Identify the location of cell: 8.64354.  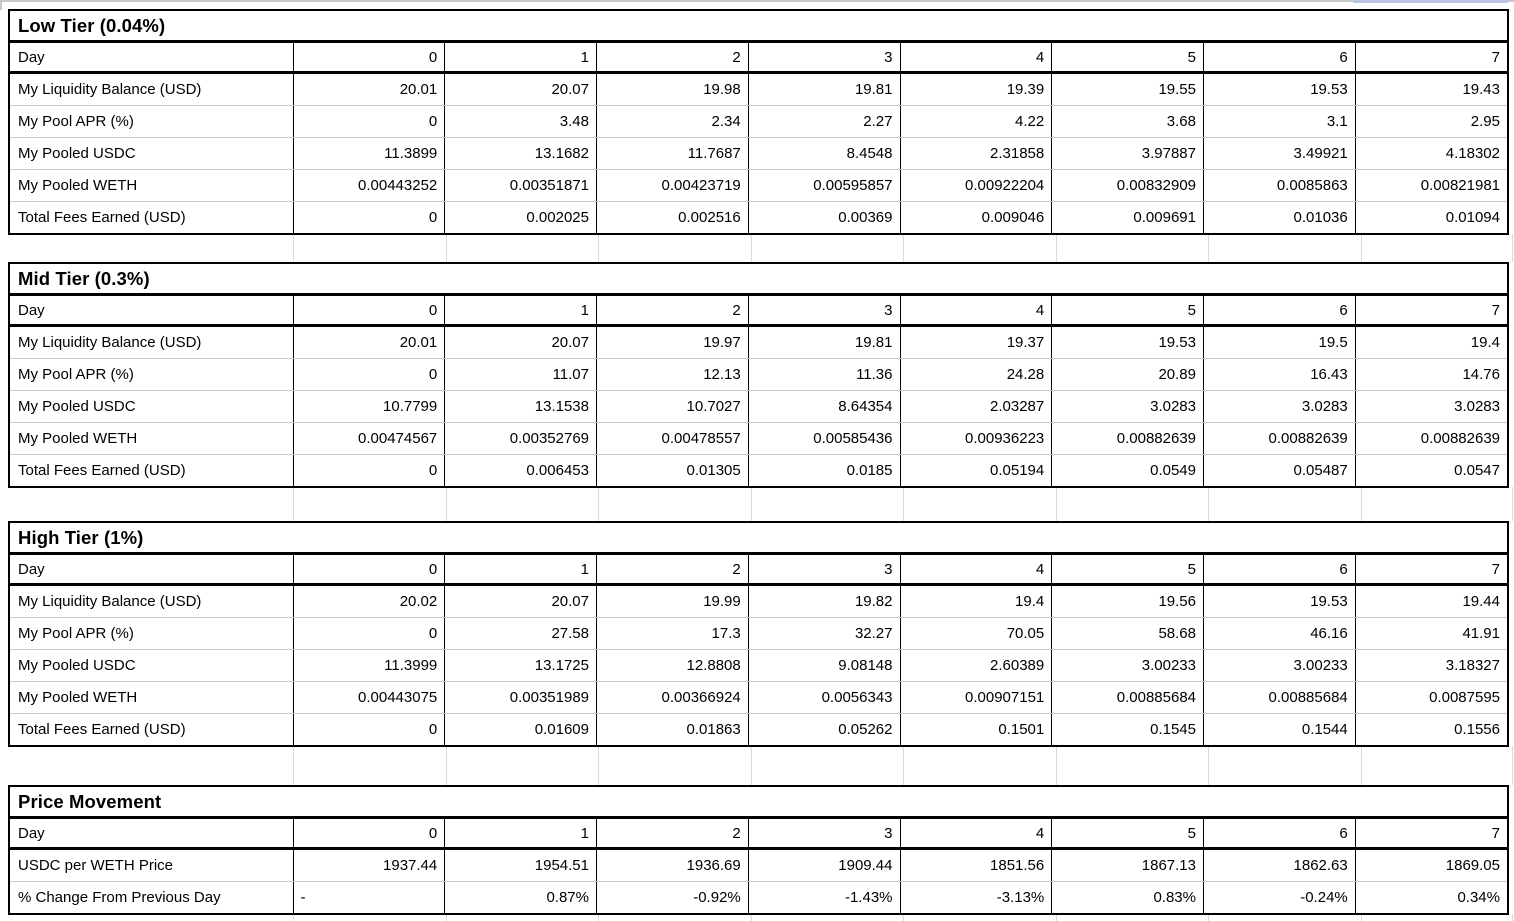
(824, 406).